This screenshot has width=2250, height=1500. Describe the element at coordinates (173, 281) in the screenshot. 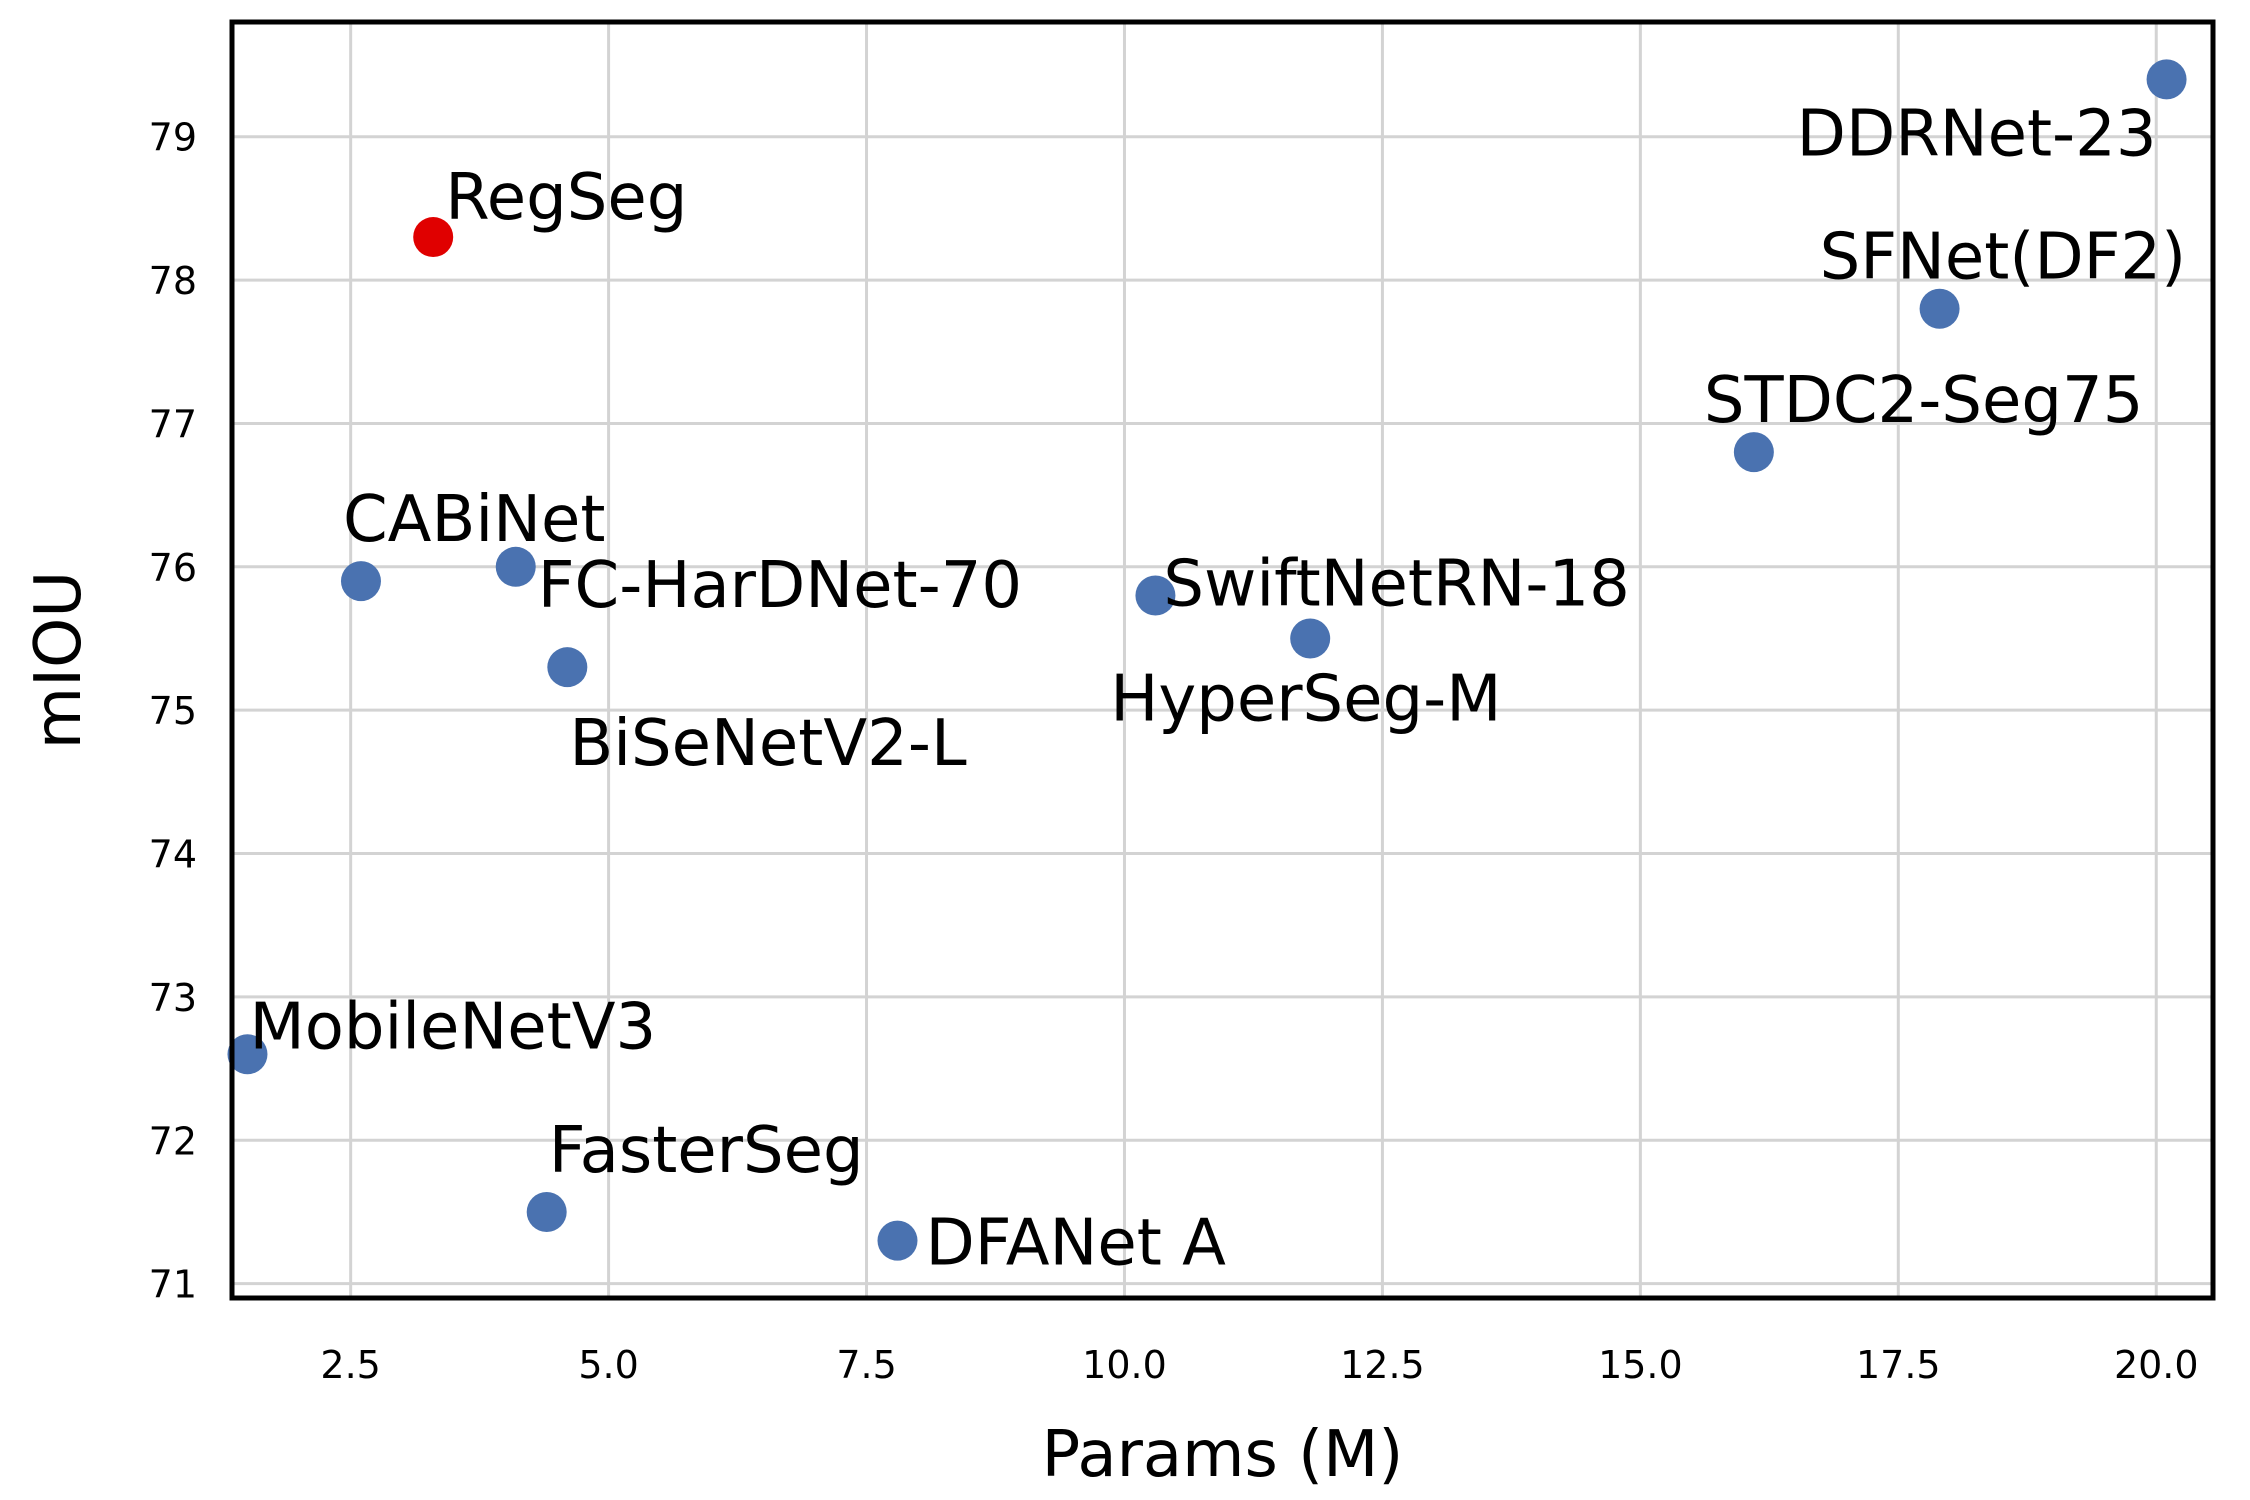

I see `y-tick-label: 78` at that location.